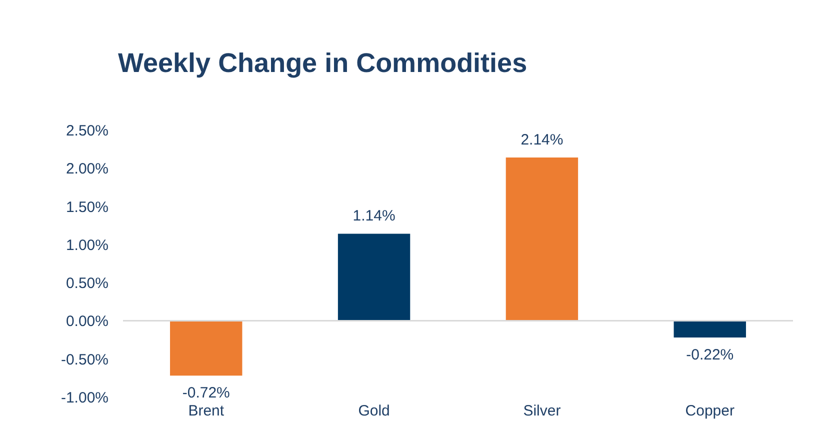  What do you see at coordinates (84, 359) in the screenshot?
I see `y-tick-label: -0.50%` at bounding box center [84, 359].